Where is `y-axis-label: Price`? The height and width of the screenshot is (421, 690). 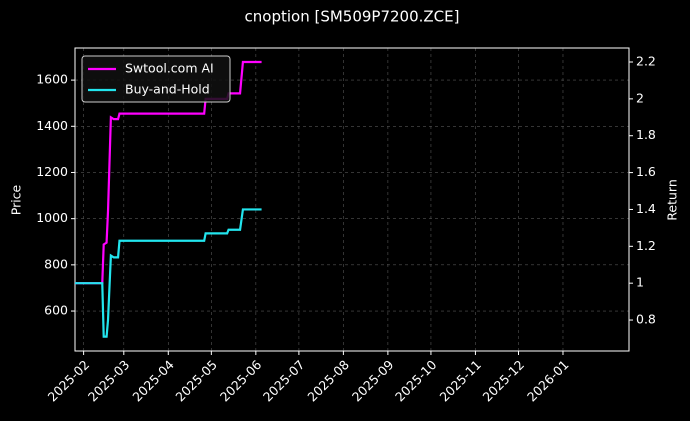
y-axis-label: Price is located at coordinates (16, 199).